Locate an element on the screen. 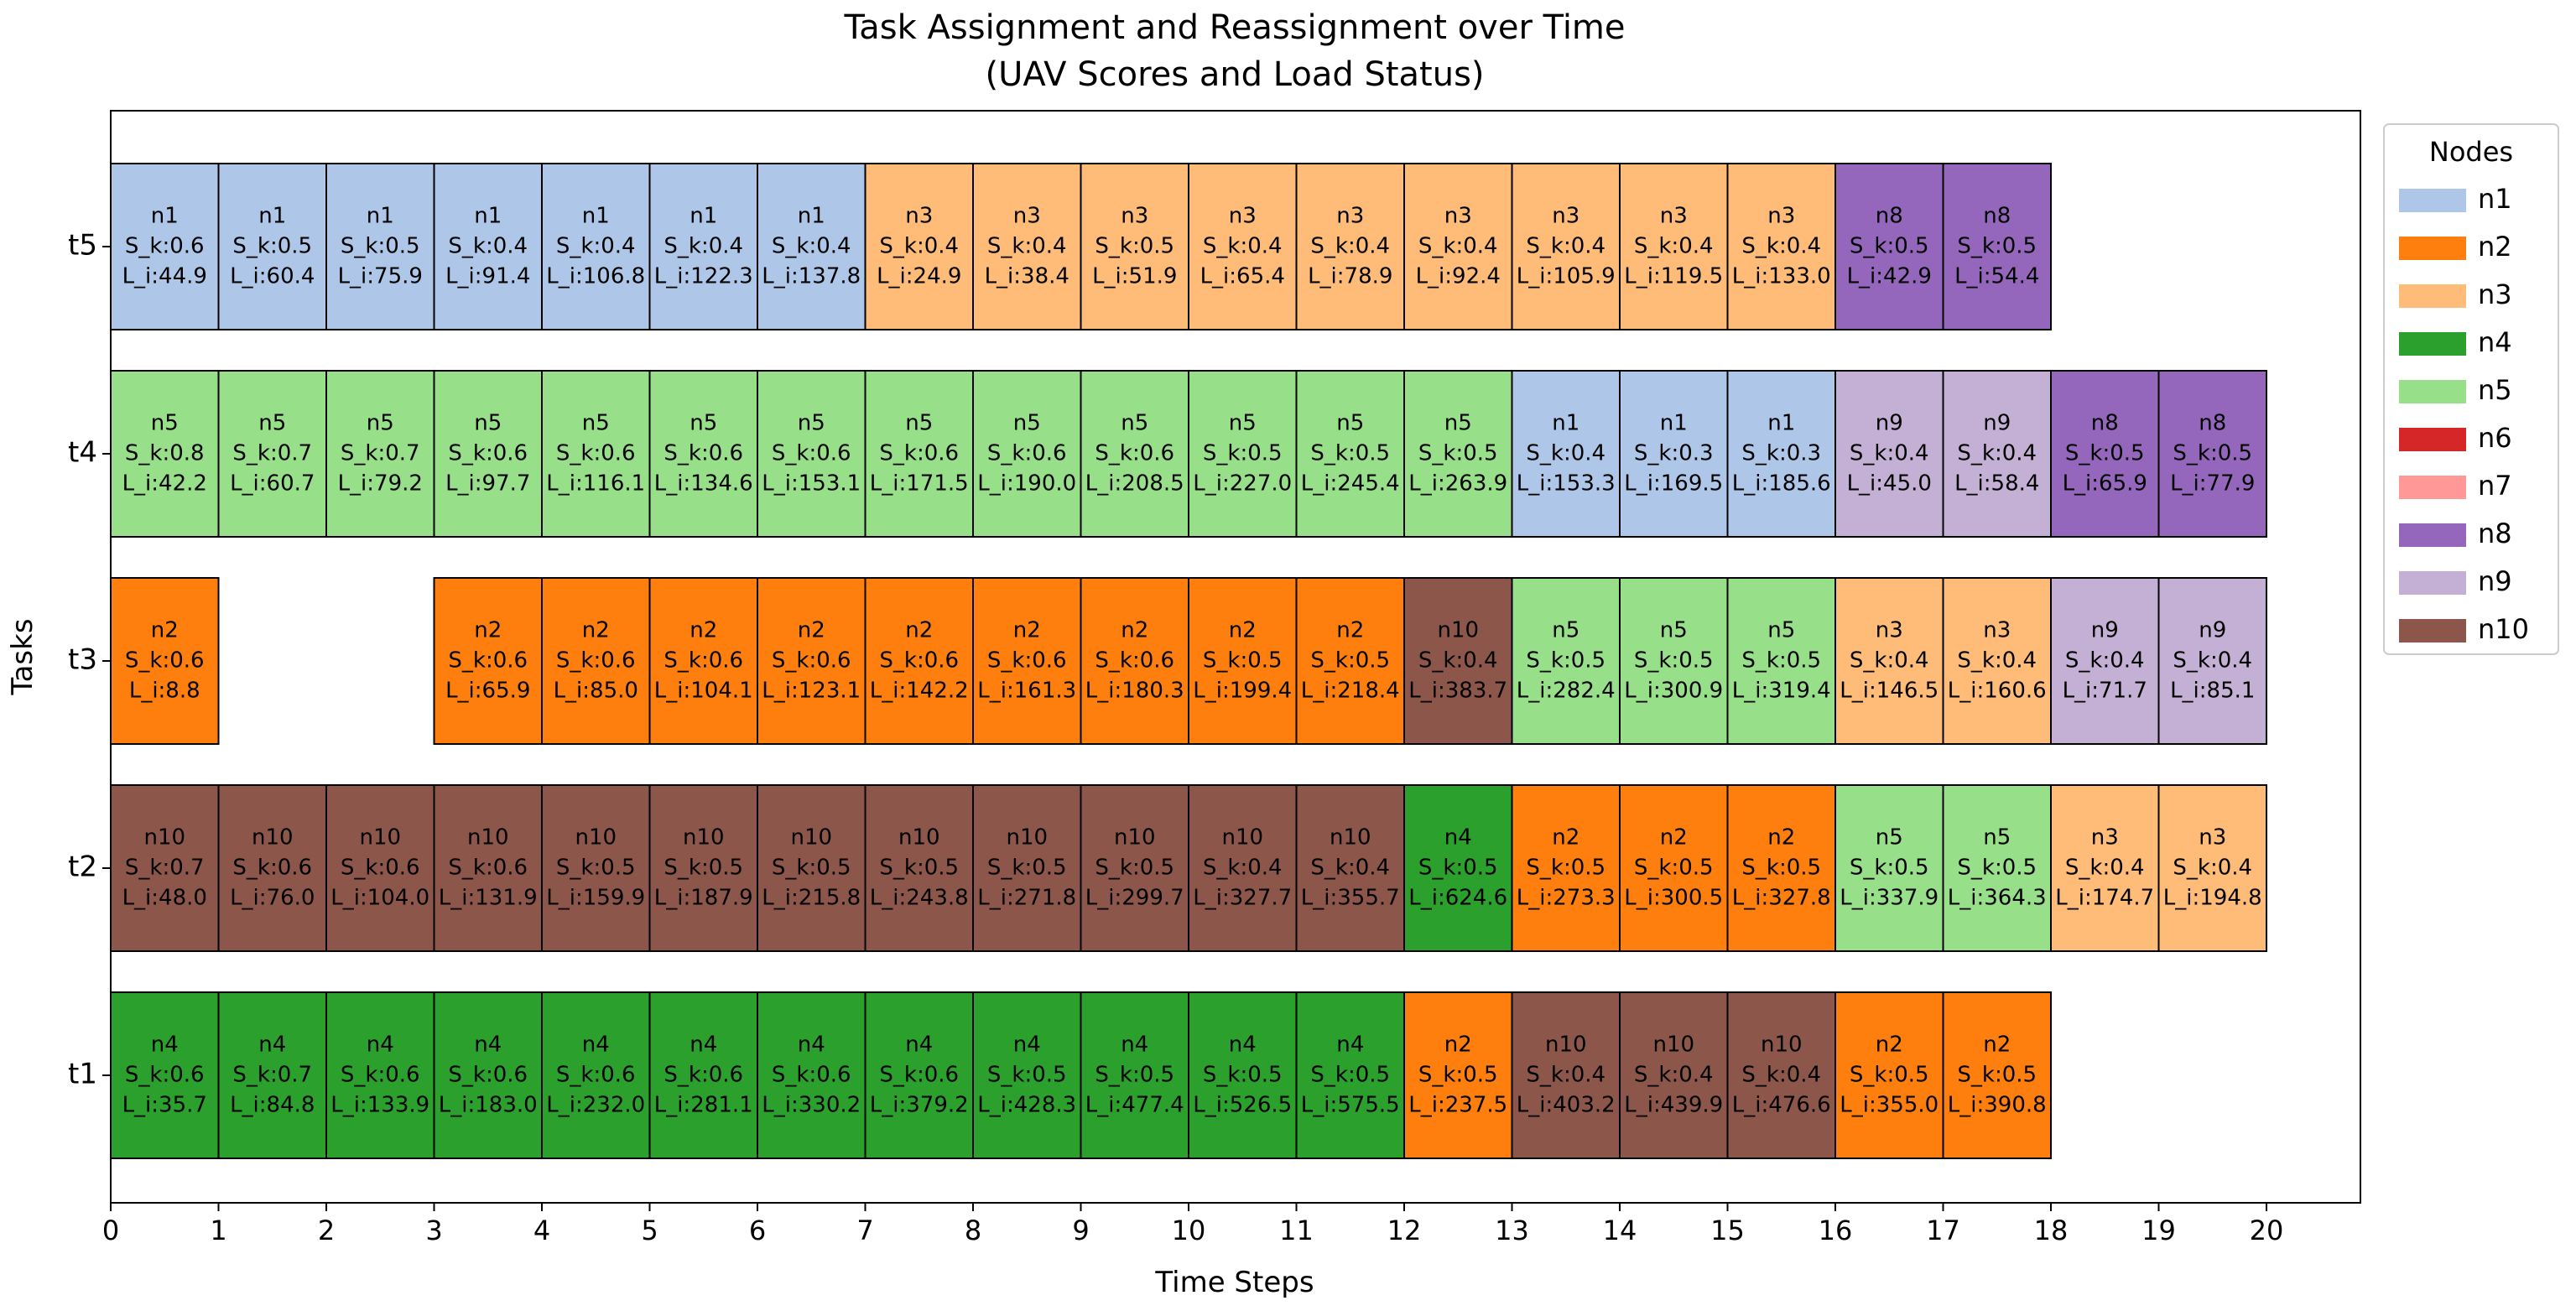 The height and width of the screenshot is (1311, 2576). segment-load-label: L_i:337.9 is located at coordinates (1889, 898).